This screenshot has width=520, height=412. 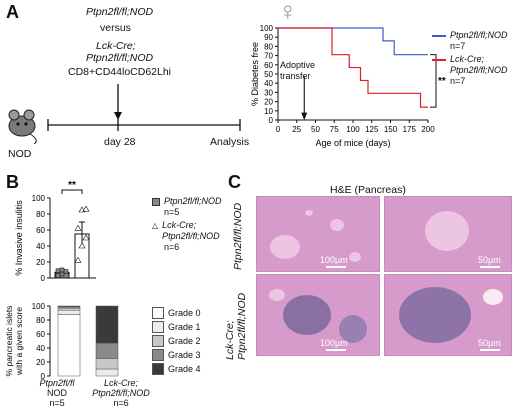 I want to click on genotype-ko-line1: Lck-Cre;, so click(x=116, y=46).